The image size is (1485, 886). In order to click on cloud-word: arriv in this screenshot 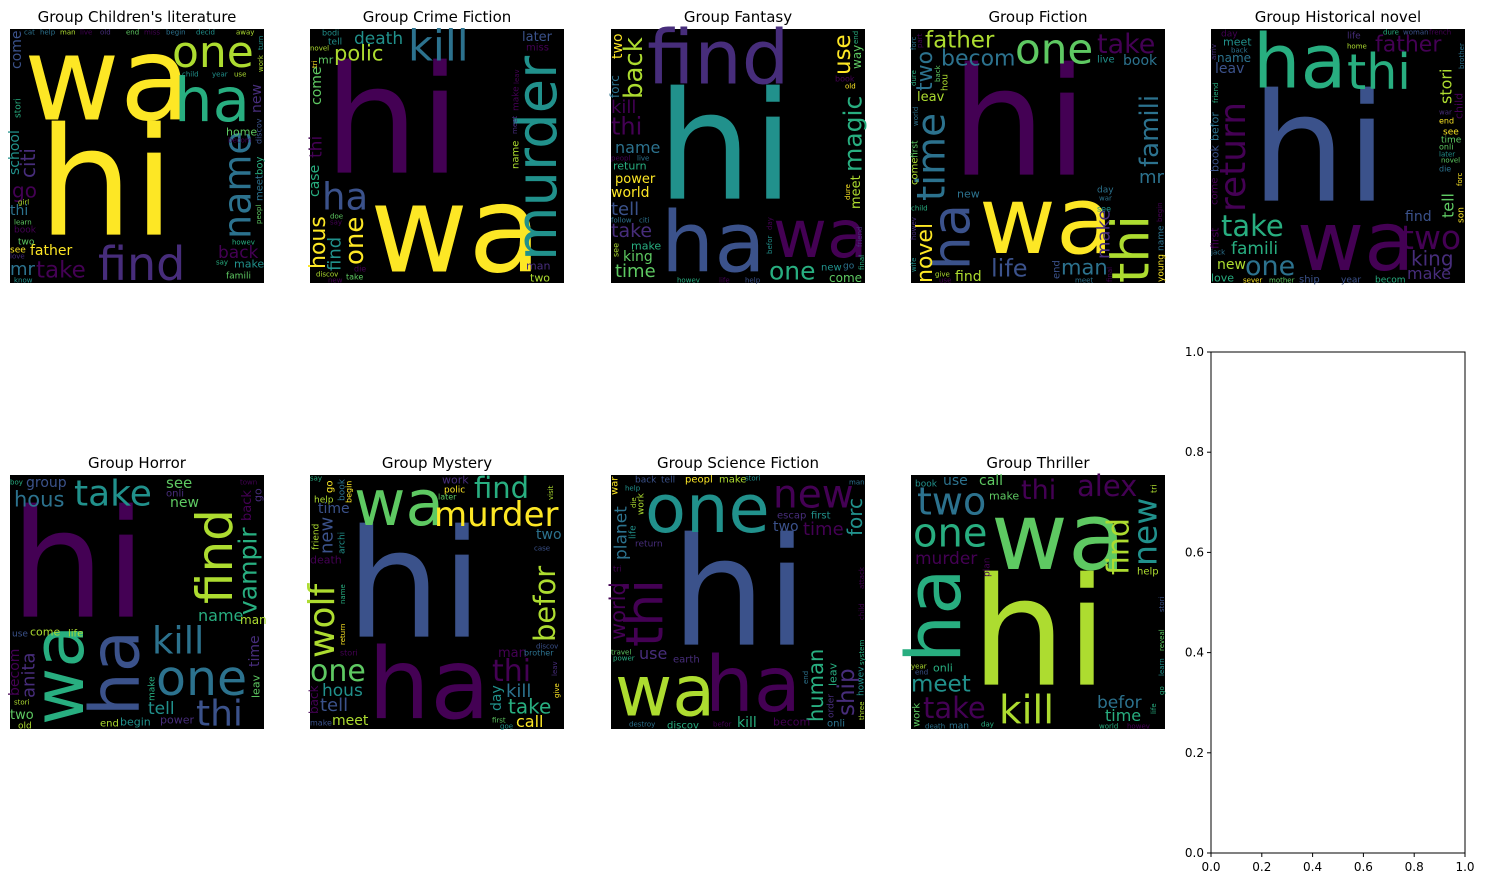, I will do `click(1214, 52)`.